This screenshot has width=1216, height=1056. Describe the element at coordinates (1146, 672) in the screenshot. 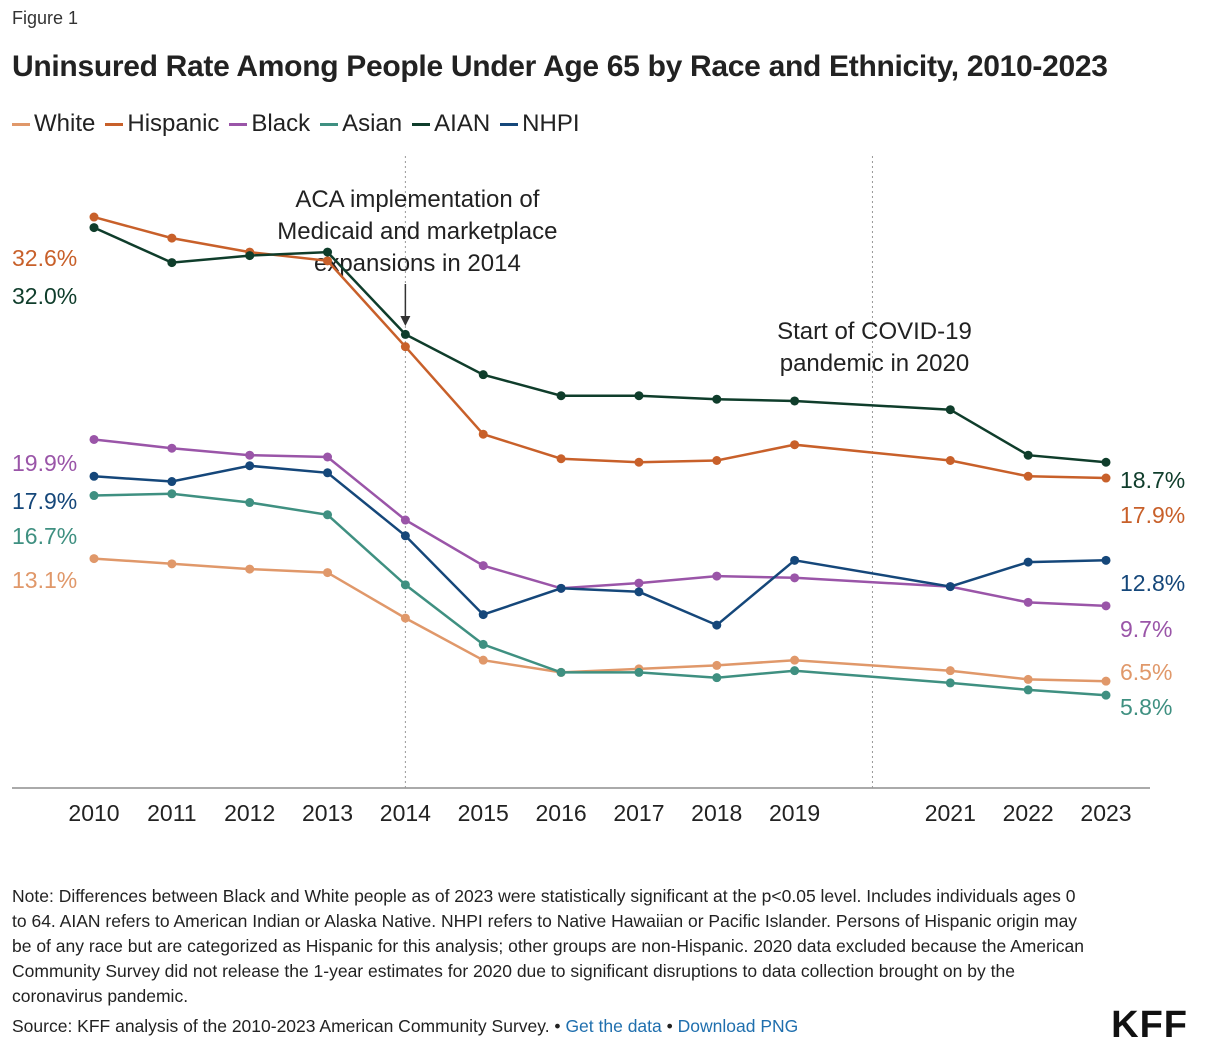

I see `end-value-label: 6.5%` at that location.